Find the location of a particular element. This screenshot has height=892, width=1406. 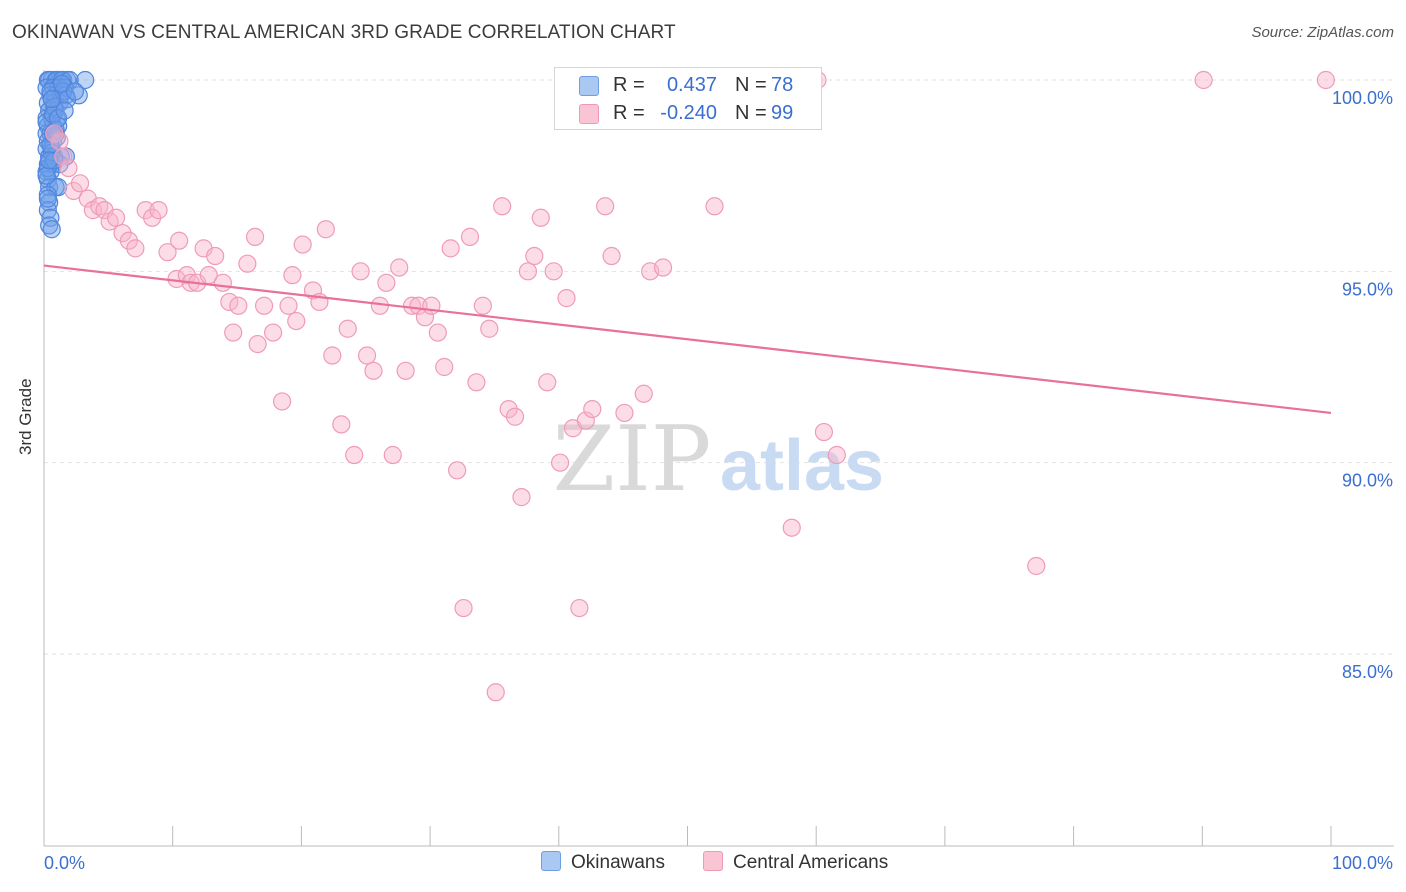

legend-item-central-americans: Central Americans is located at coordinates (795, 862).